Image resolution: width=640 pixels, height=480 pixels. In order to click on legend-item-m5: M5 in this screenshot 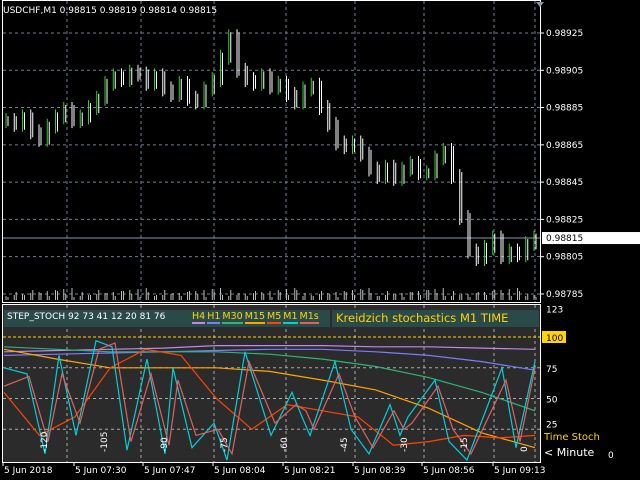, I will do `click(274, 317)`.